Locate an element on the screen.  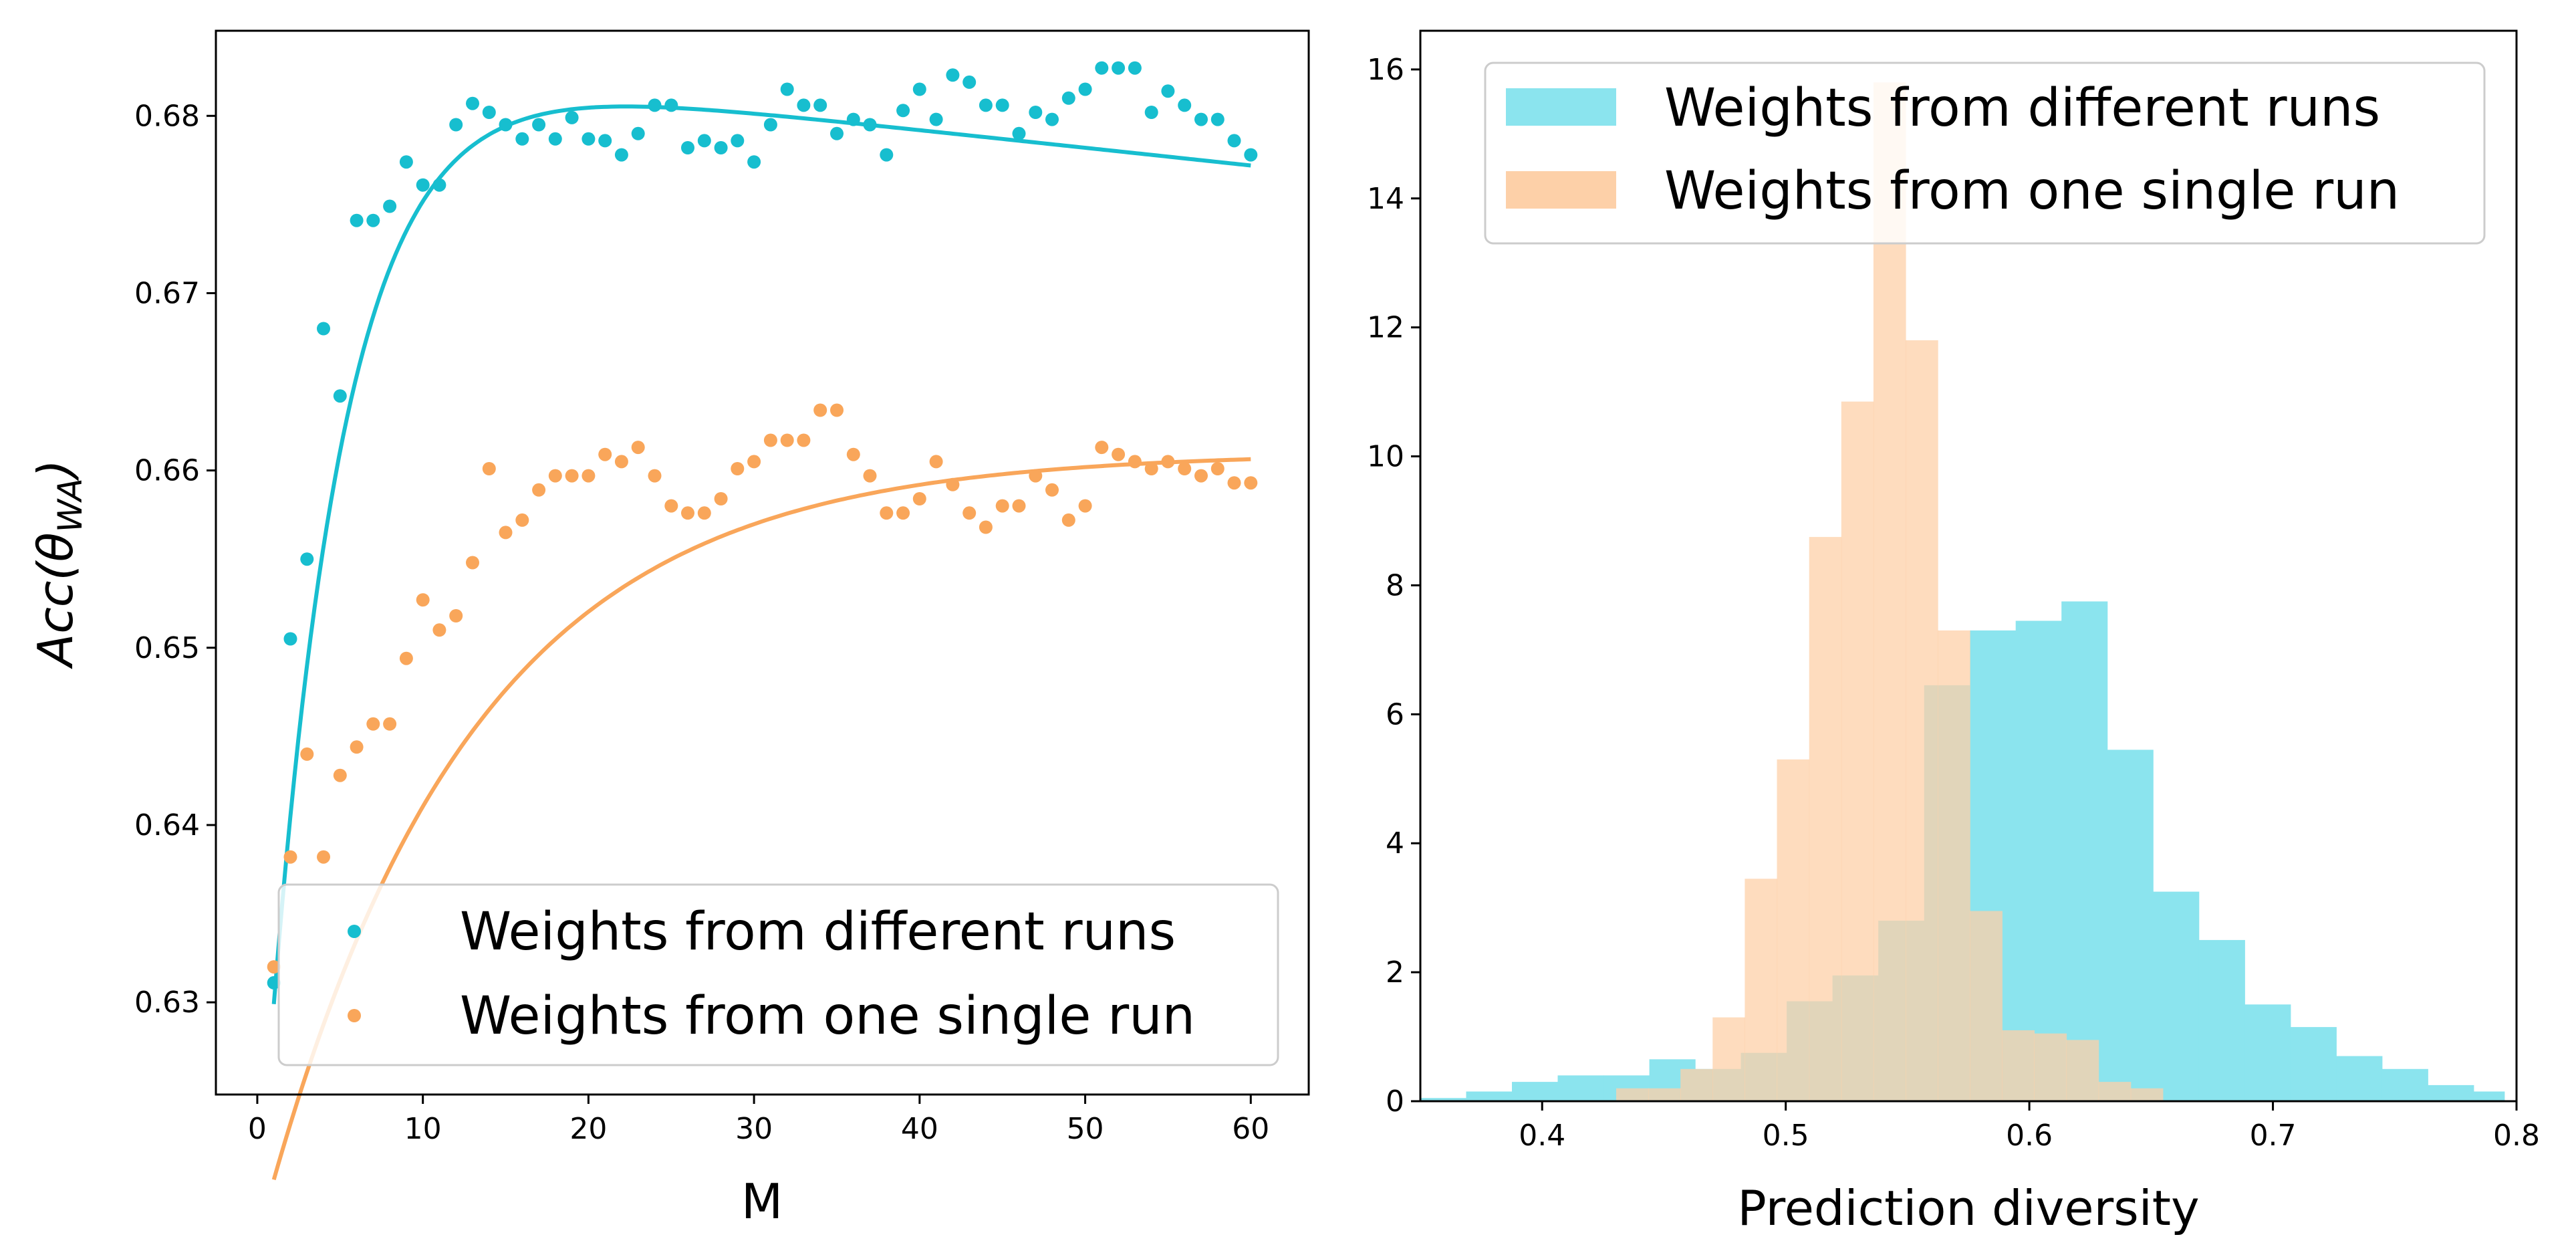
left-y-tick-label-0: 0.63 is located at coordinates (167, 1003).